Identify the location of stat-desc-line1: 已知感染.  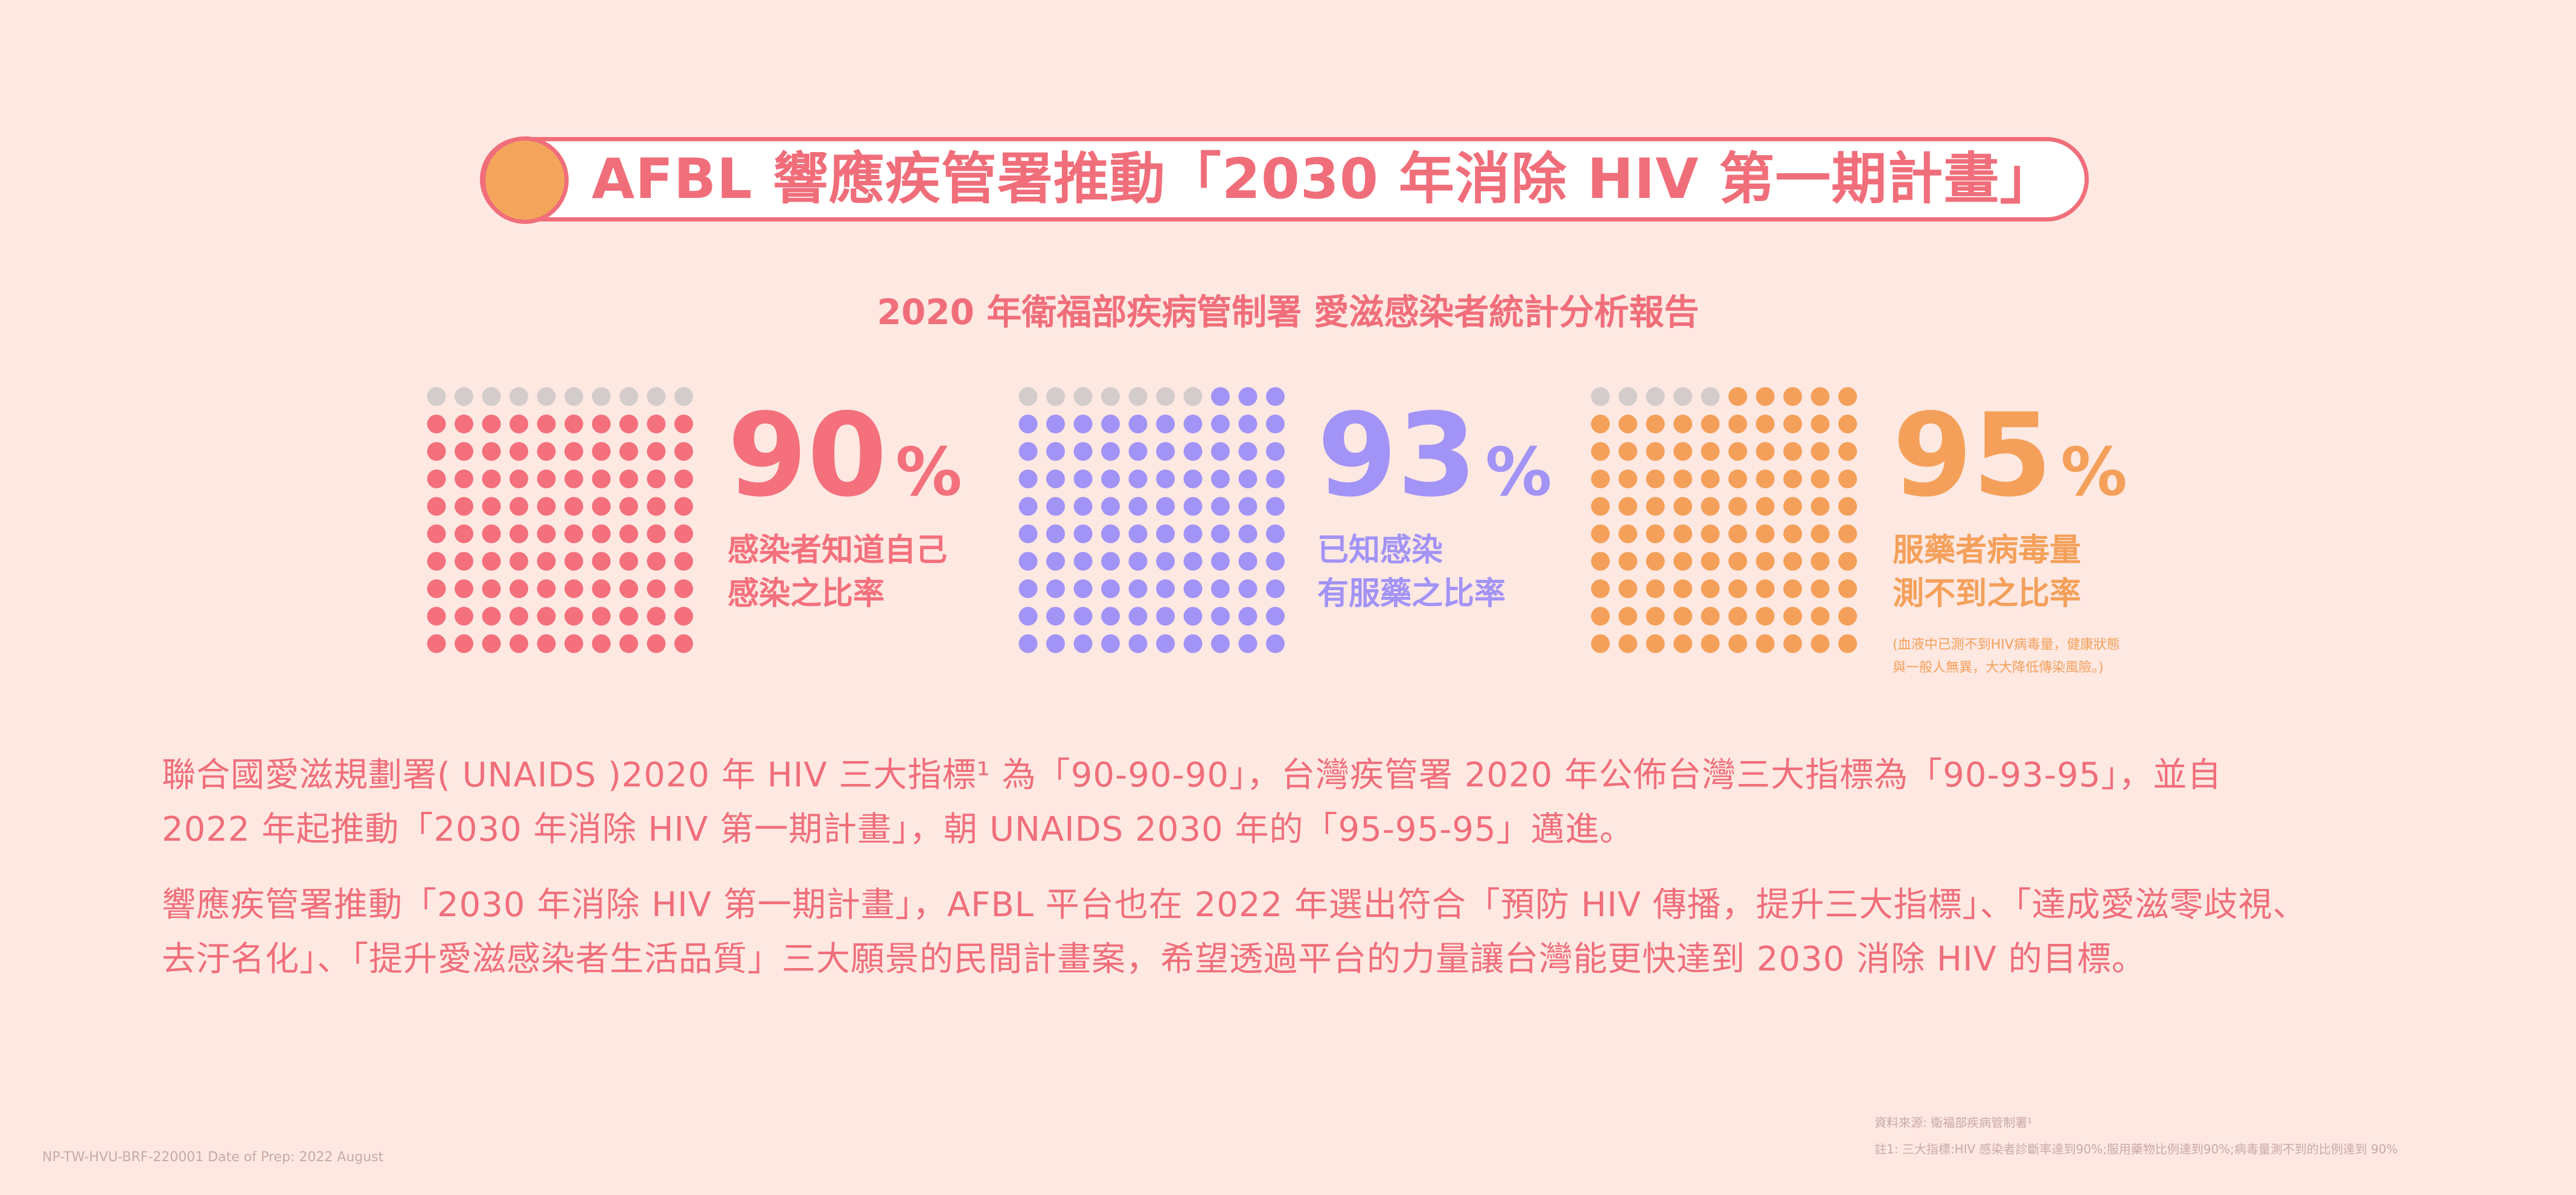
(1380, 550).